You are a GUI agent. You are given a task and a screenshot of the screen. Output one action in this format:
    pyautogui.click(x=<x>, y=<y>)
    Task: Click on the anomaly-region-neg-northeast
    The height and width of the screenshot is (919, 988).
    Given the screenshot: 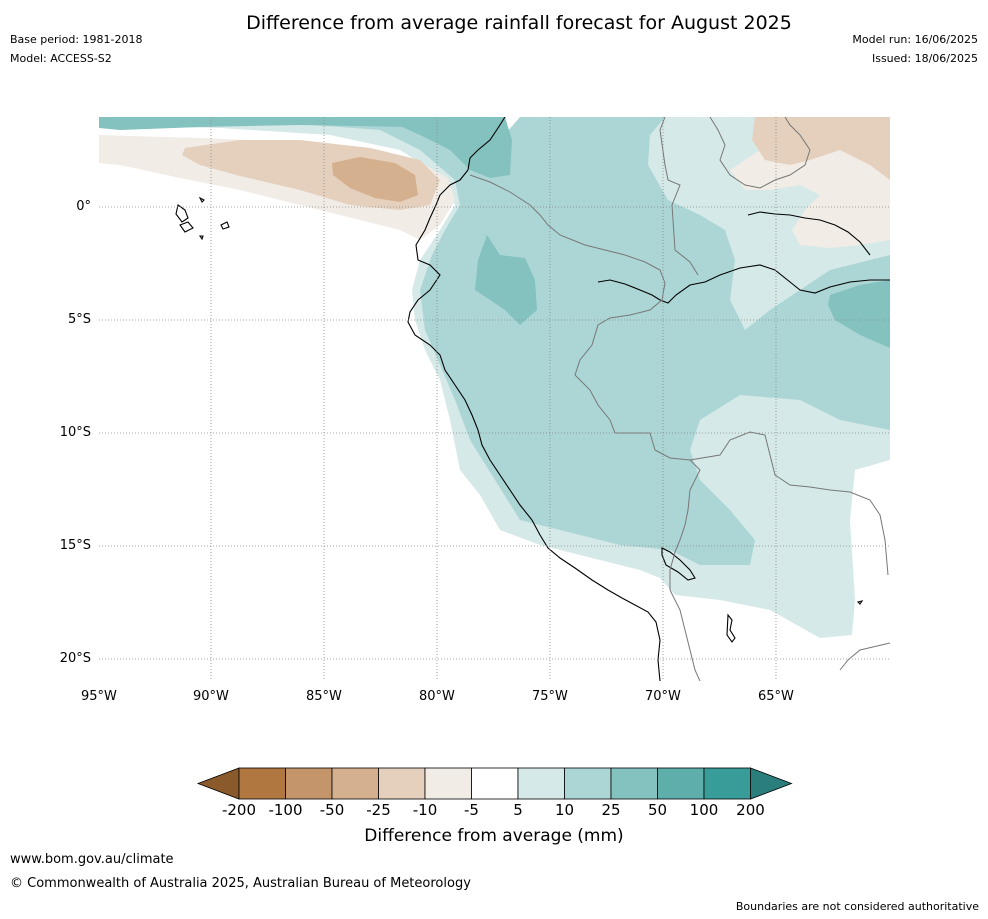 What is the action you would take?
    pyautogui.click(x=821, y=148)
    